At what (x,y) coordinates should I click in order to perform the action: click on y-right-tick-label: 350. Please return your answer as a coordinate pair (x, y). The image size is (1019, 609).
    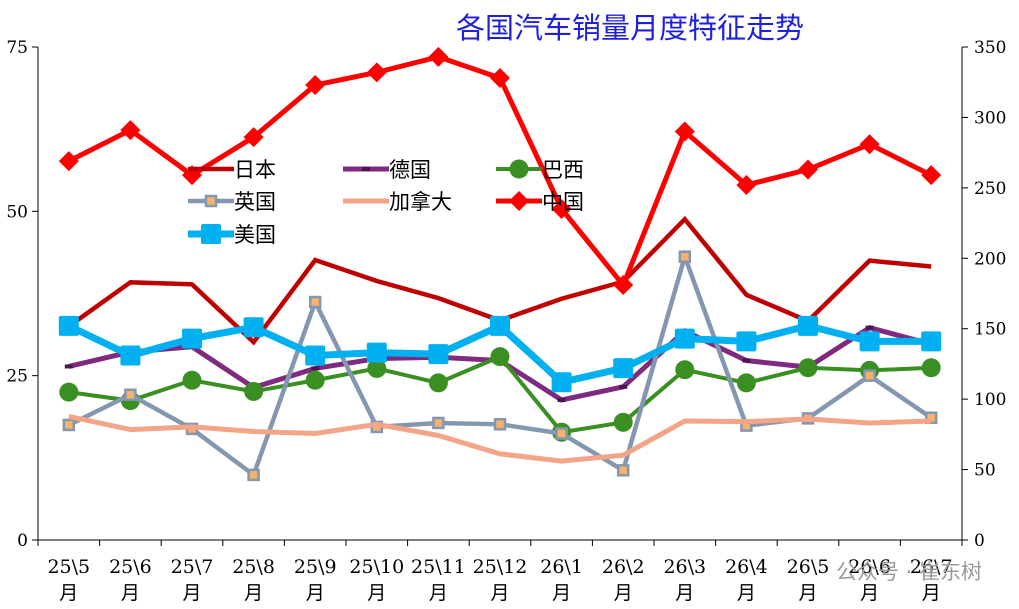
    Looking at the image, I should click on (990, 48).